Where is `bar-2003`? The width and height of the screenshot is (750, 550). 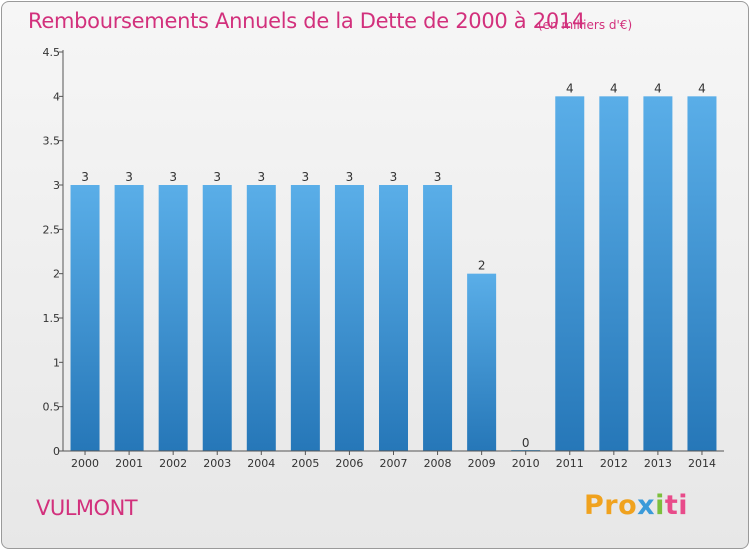 bar-2003 is located at coordinates (217, 318).